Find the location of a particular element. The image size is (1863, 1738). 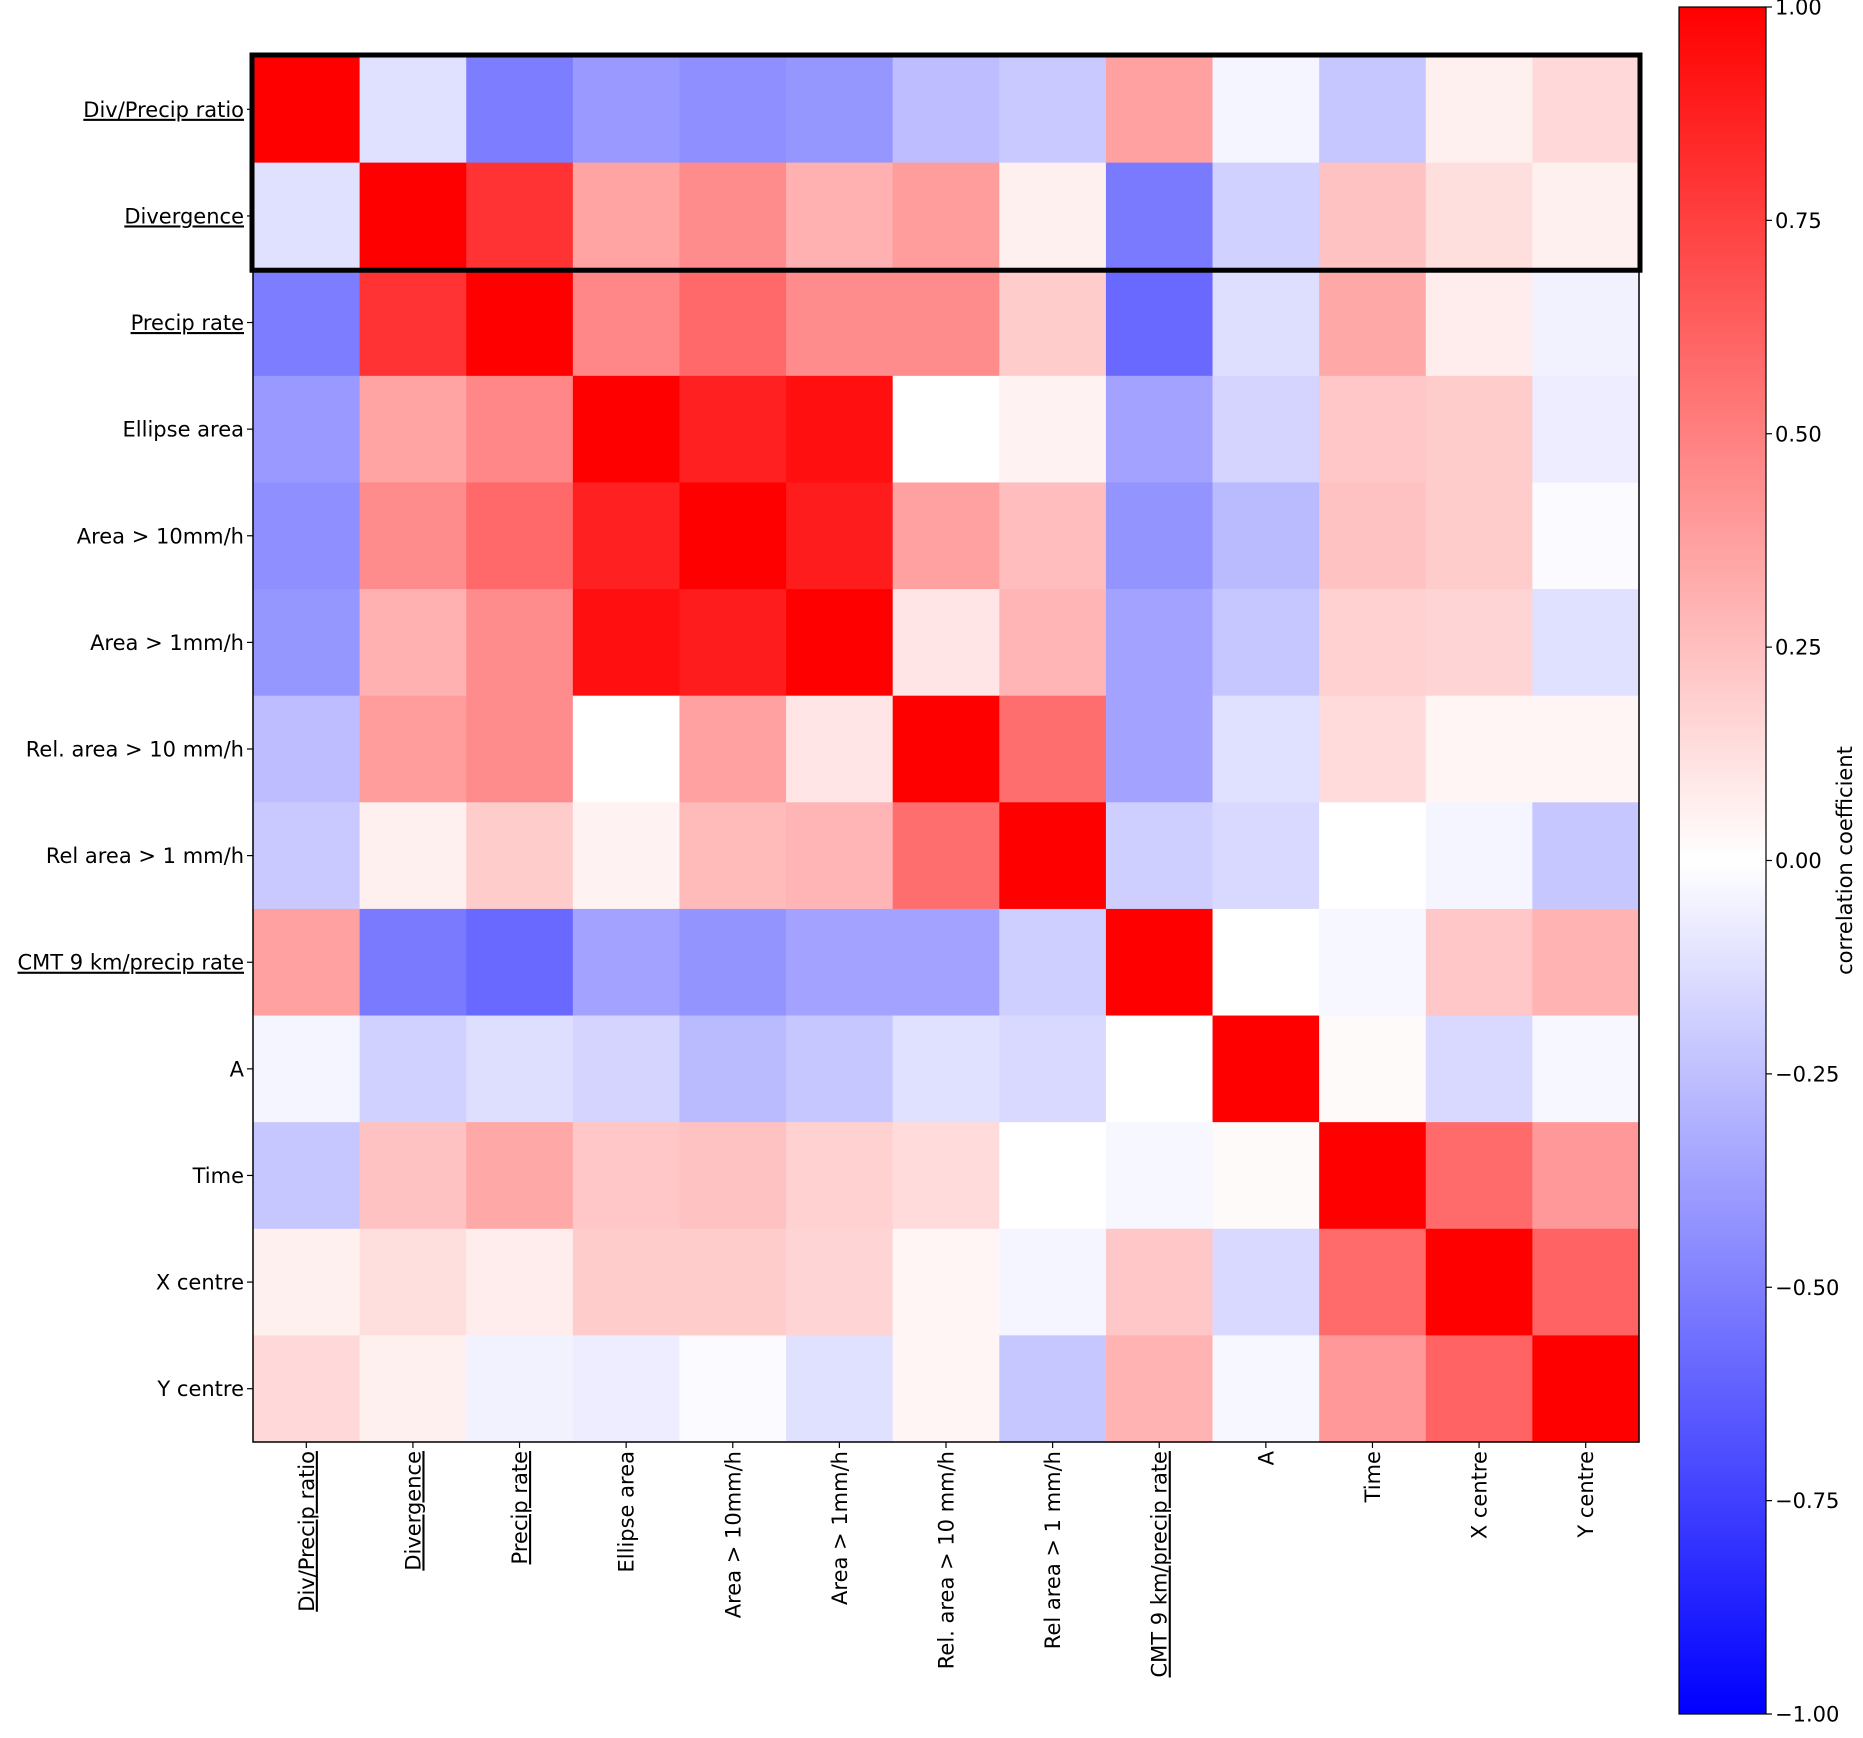

heatmap-cell-div-precip-ratio-x-rel-area-1-mm-h is located at coordinates (1053, 110).